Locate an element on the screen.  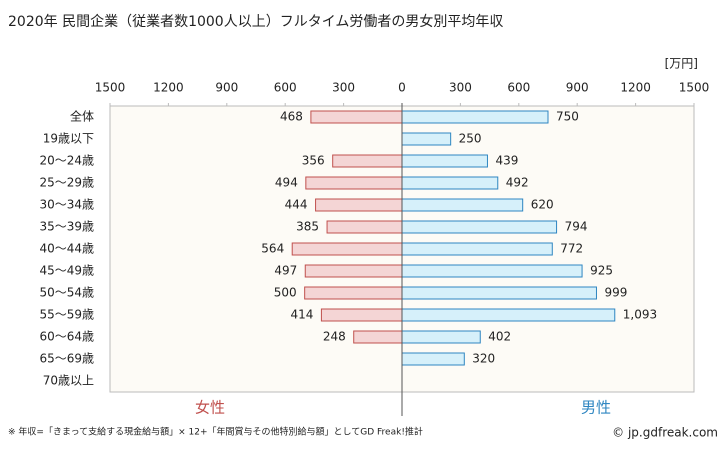
value-label: 248 is located at coordinates (334, 337).